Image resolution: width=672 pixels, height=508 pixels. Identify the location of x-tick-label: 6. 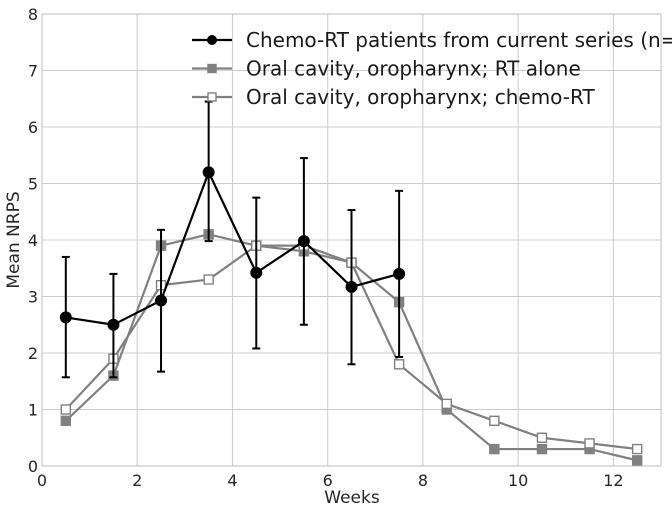
(328, 480).